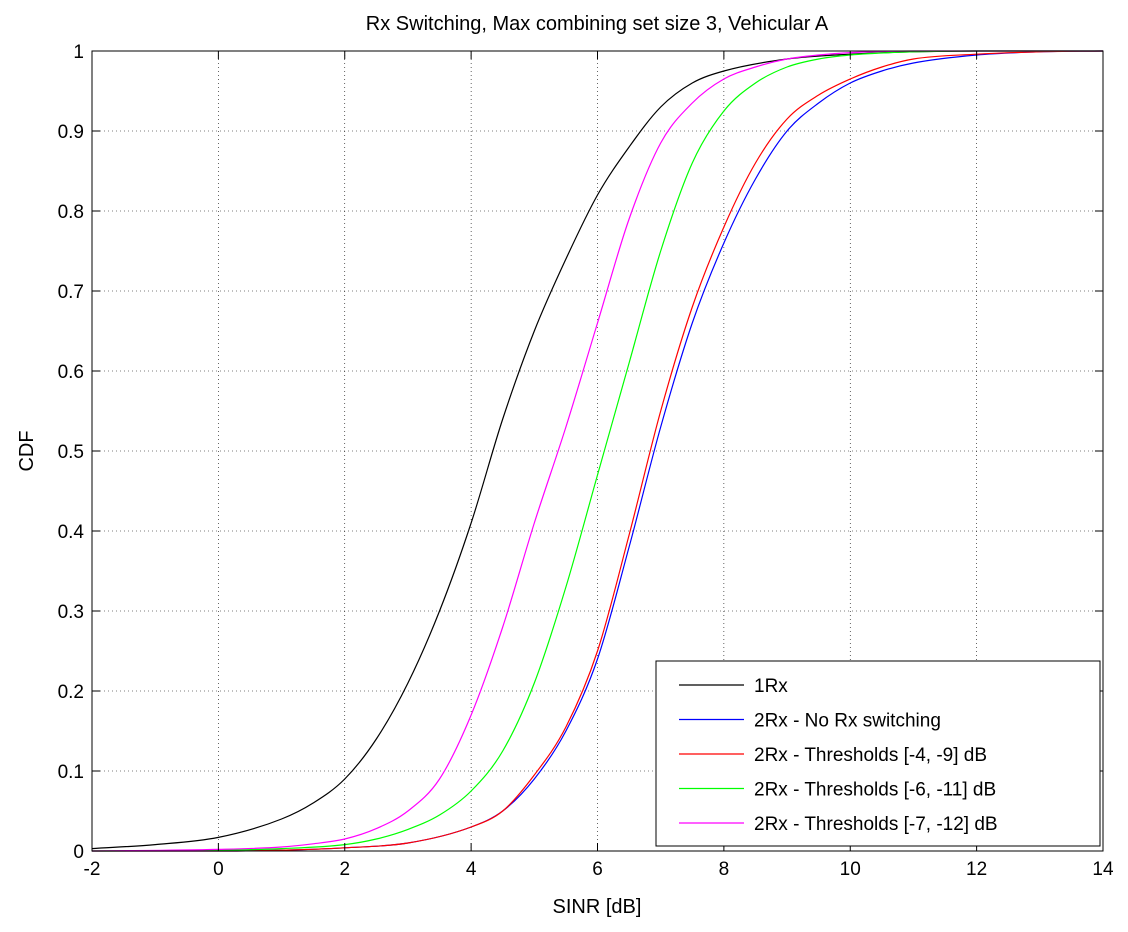 This screenshot has height=932, width=1128. I want to click on y-tick-label: 0.1, so click(71, 772).